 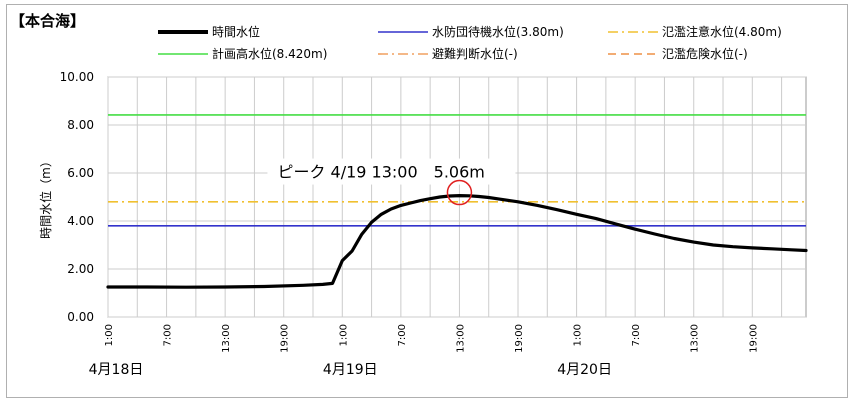 I want to click on y-tick-label: 0.00, so click(x=80, y=317).